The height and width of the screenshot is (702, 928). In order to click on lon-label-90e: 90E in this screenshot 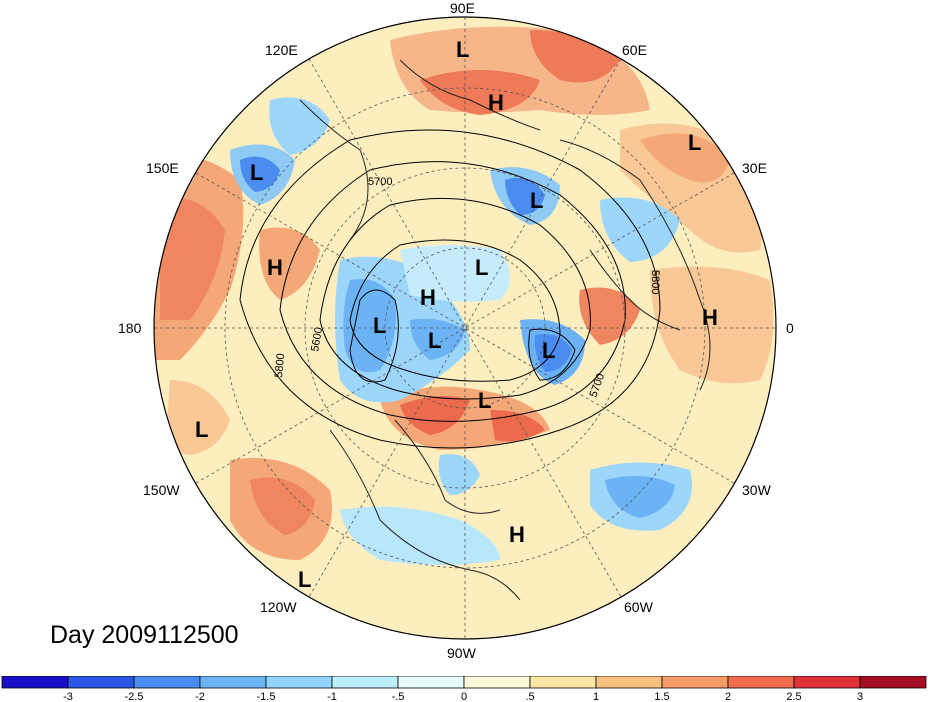, I will do `click(462, 8)`.